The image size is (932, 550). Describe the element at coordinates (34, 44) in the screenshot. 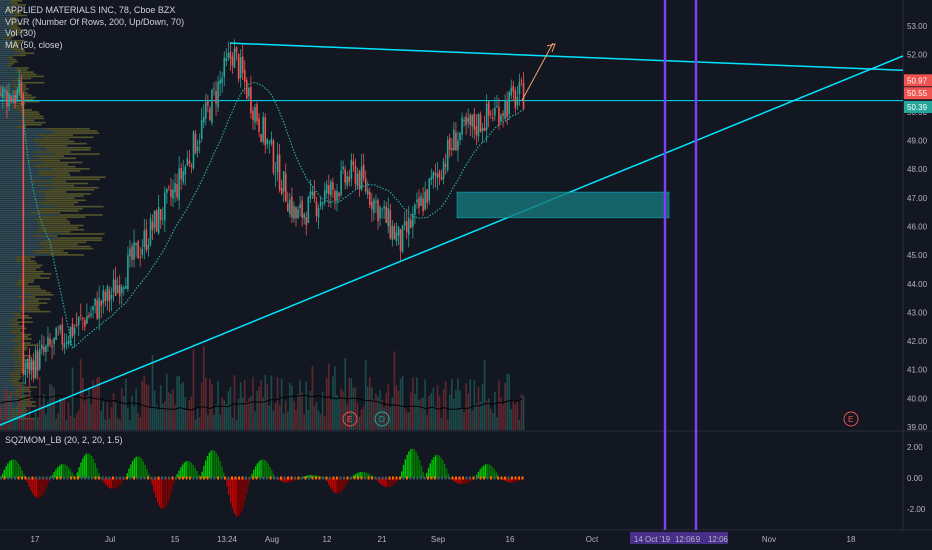

I see `ma-label: MA (50, close)` at that location.